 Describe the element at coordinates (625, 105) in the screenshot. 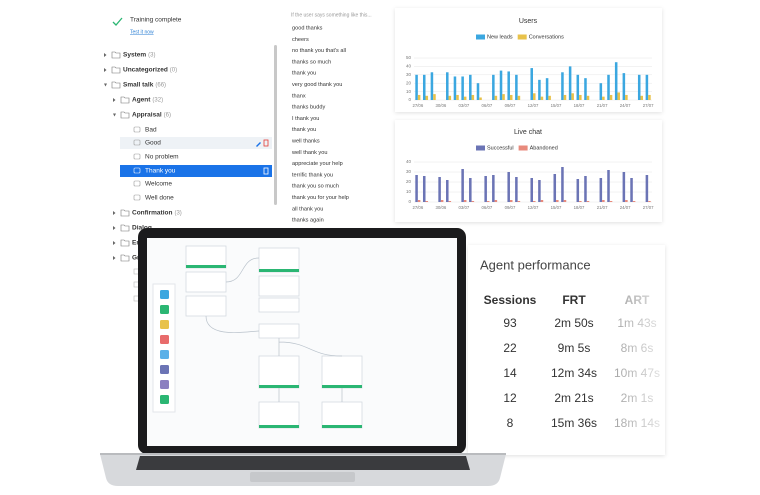

I see `x-tick-label: 24/07` at that location.